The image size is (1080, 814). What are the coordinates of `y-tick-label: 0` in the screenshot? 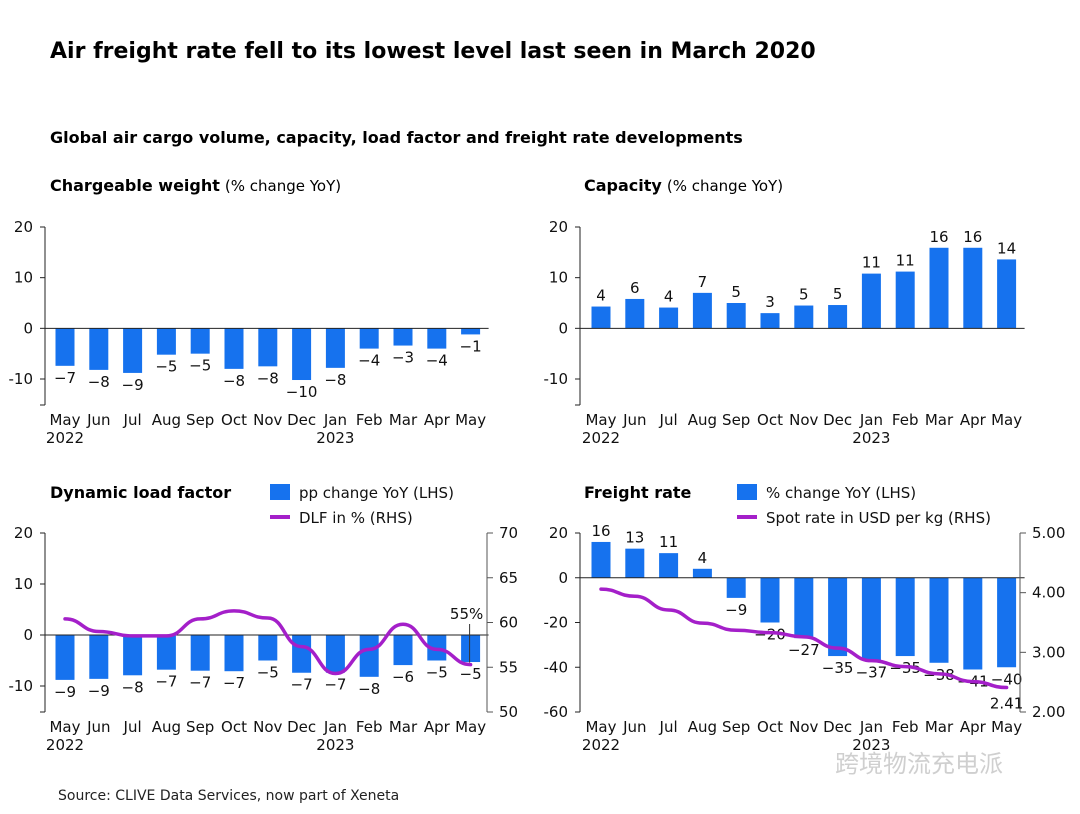 It's located at (28, 328).